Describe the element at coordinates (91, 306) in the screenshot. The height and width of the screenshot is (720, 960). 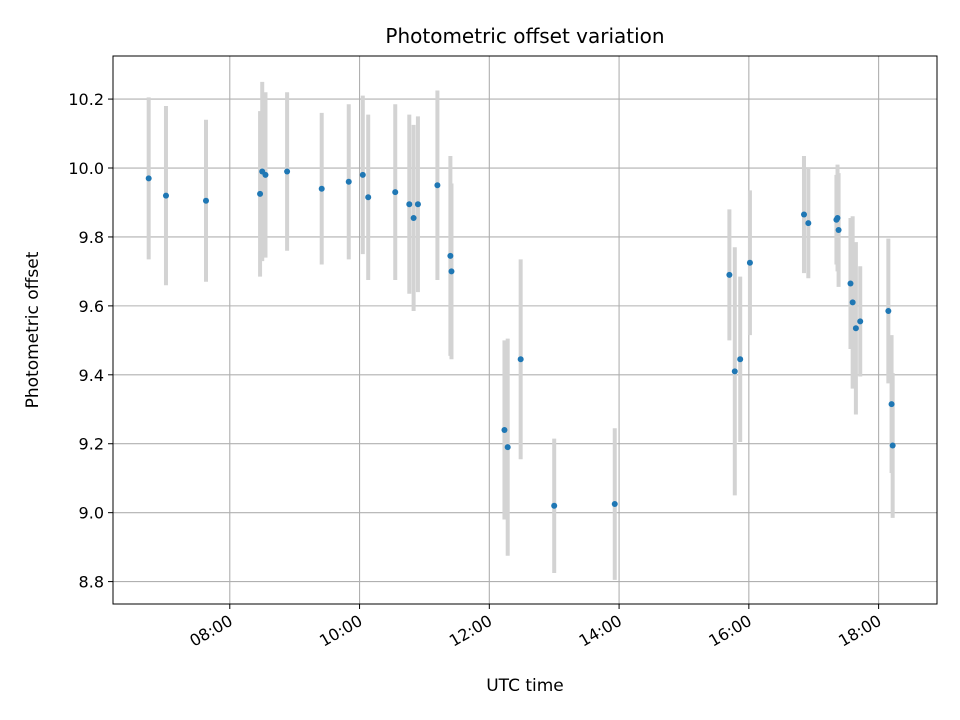
I see `y-tick-label: 9.6` at that location.